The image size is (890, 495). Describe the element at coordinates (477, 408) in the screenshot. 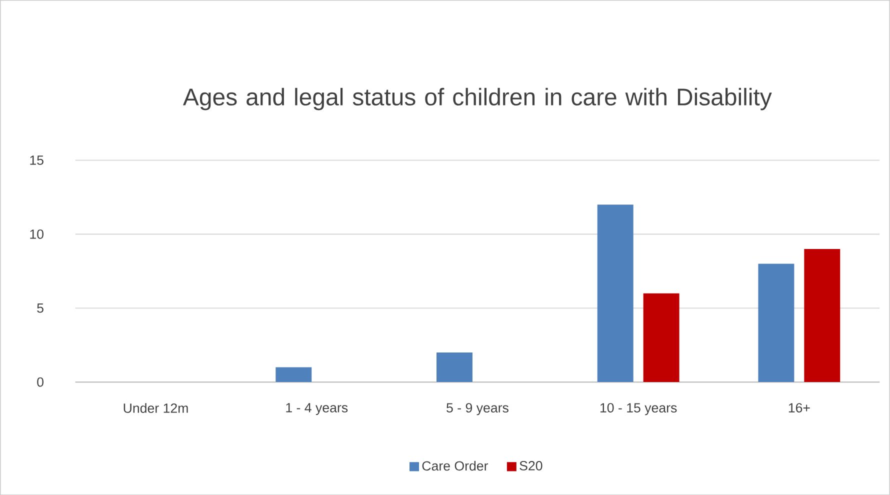

I see `x-tick-label: 5 - 9 years` at that location.